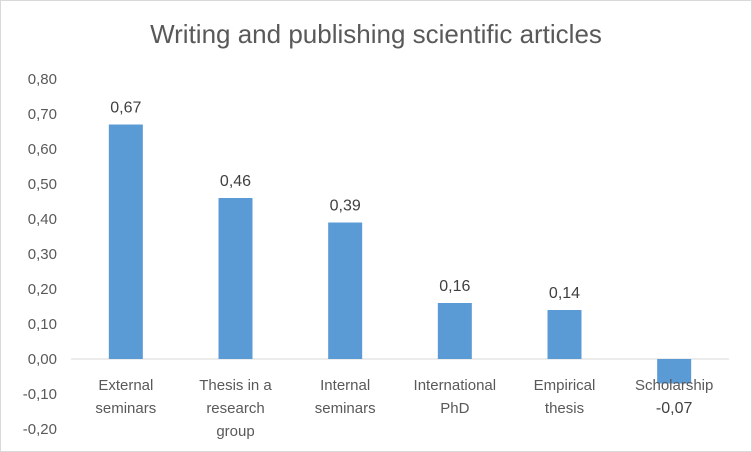 Image resolution: width=752 pixels, height=452 pixels. I want to click on x-category-label: research, so click(235, 408).